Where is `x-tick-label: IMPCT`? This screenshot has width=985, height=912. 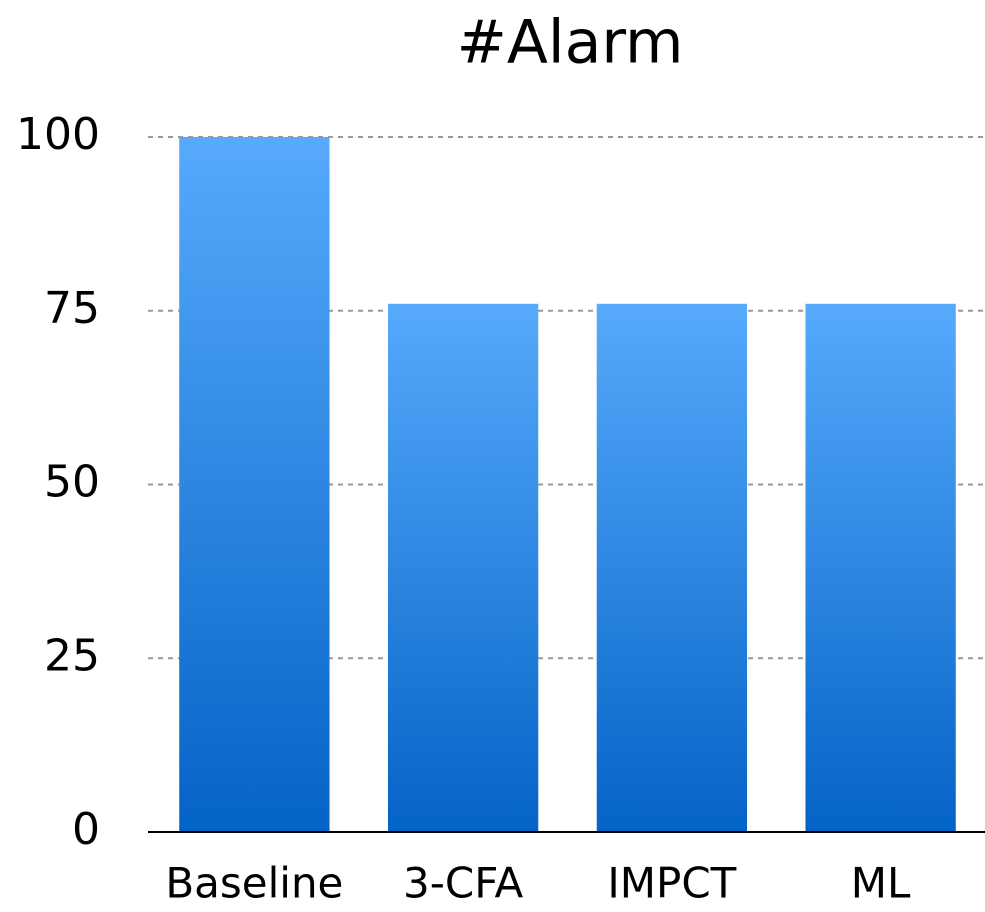 x-tick-label: IMPCT is located at coordinates (671, 883).